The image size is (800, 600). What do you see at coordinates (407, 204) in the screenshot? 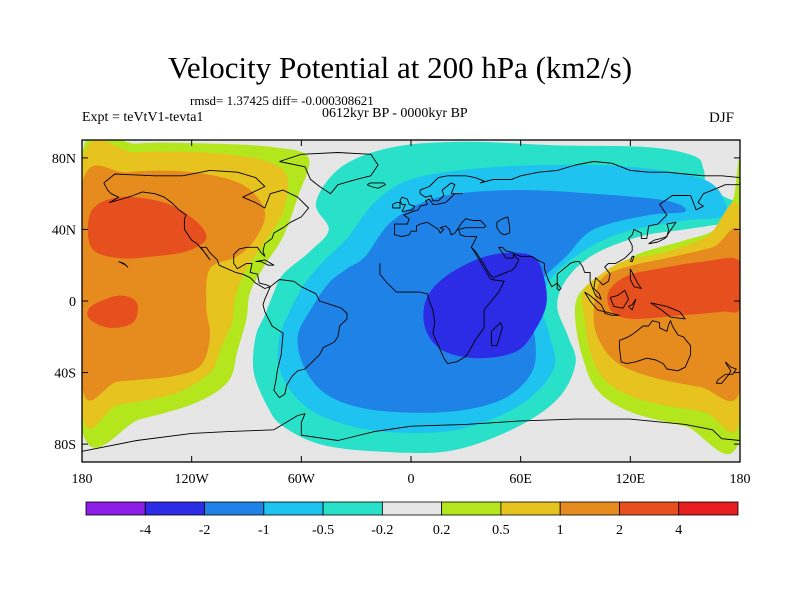
I see `coastline-great-britain` at bounding box center [407, 204].